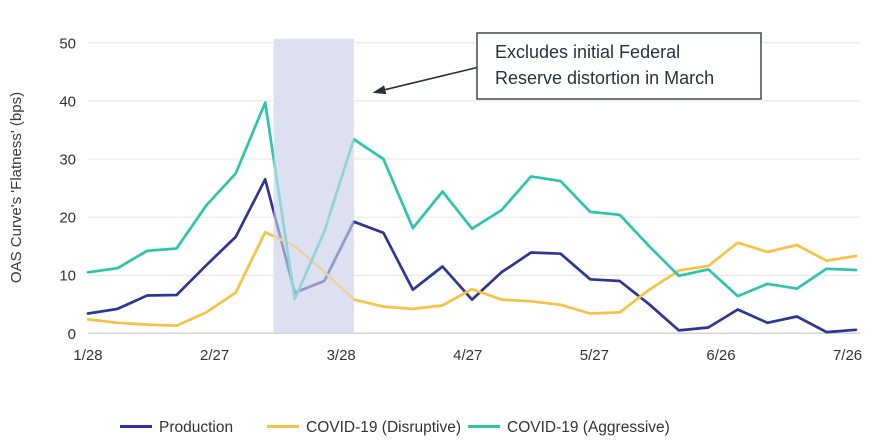  What do you see at coordinates (604, 78) in the screenshot?
I see `annotation-line-2: Reserve distortion in March` at bounding box center [604, 78].